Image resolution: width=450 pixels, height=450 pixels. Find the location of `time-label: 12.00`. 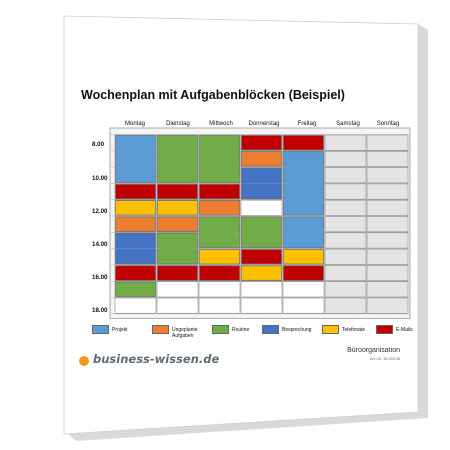

time-label: 12.00 is located at coordinates (100, 211).